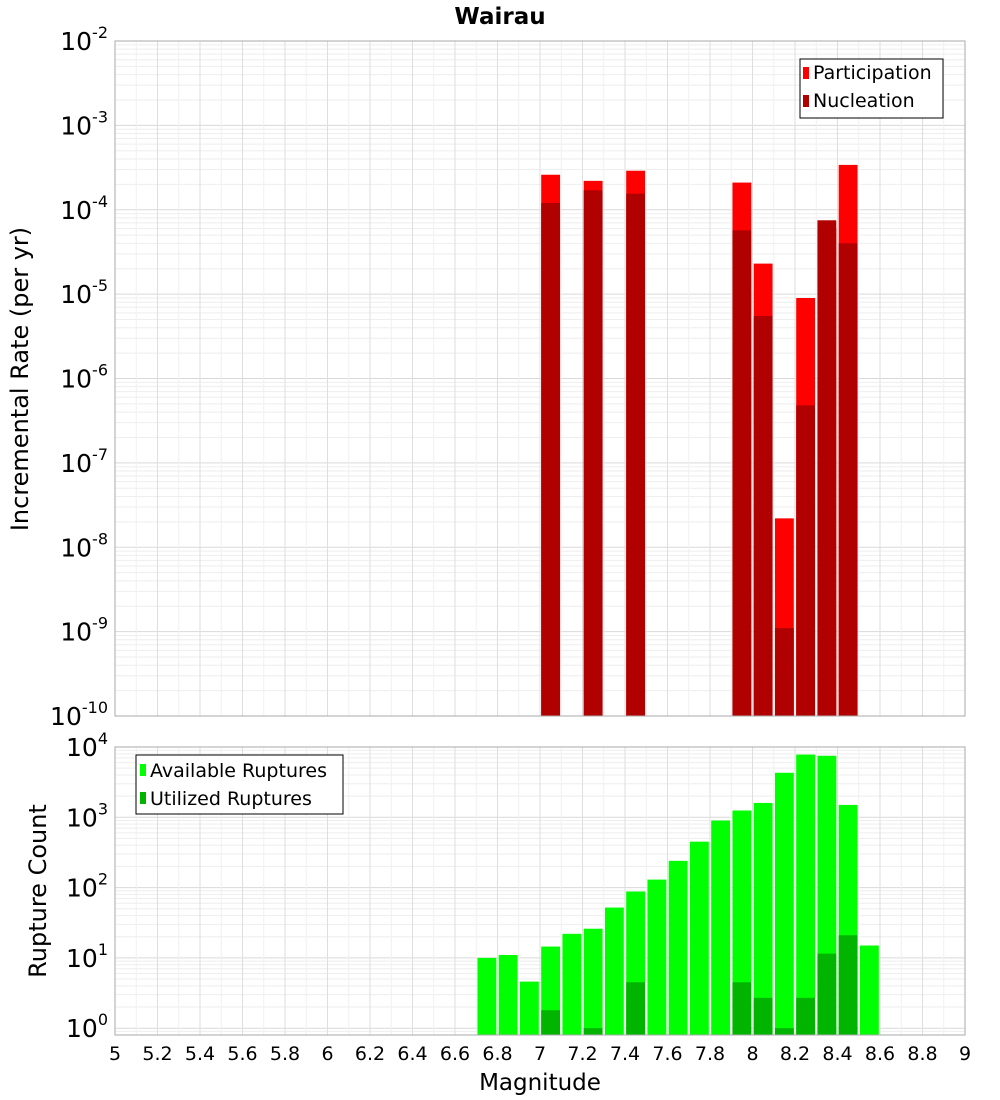 The image size is (1000, 1100). I want to click on rate-y-tick-label: 10⁻¹⁰, so click(79, 714).